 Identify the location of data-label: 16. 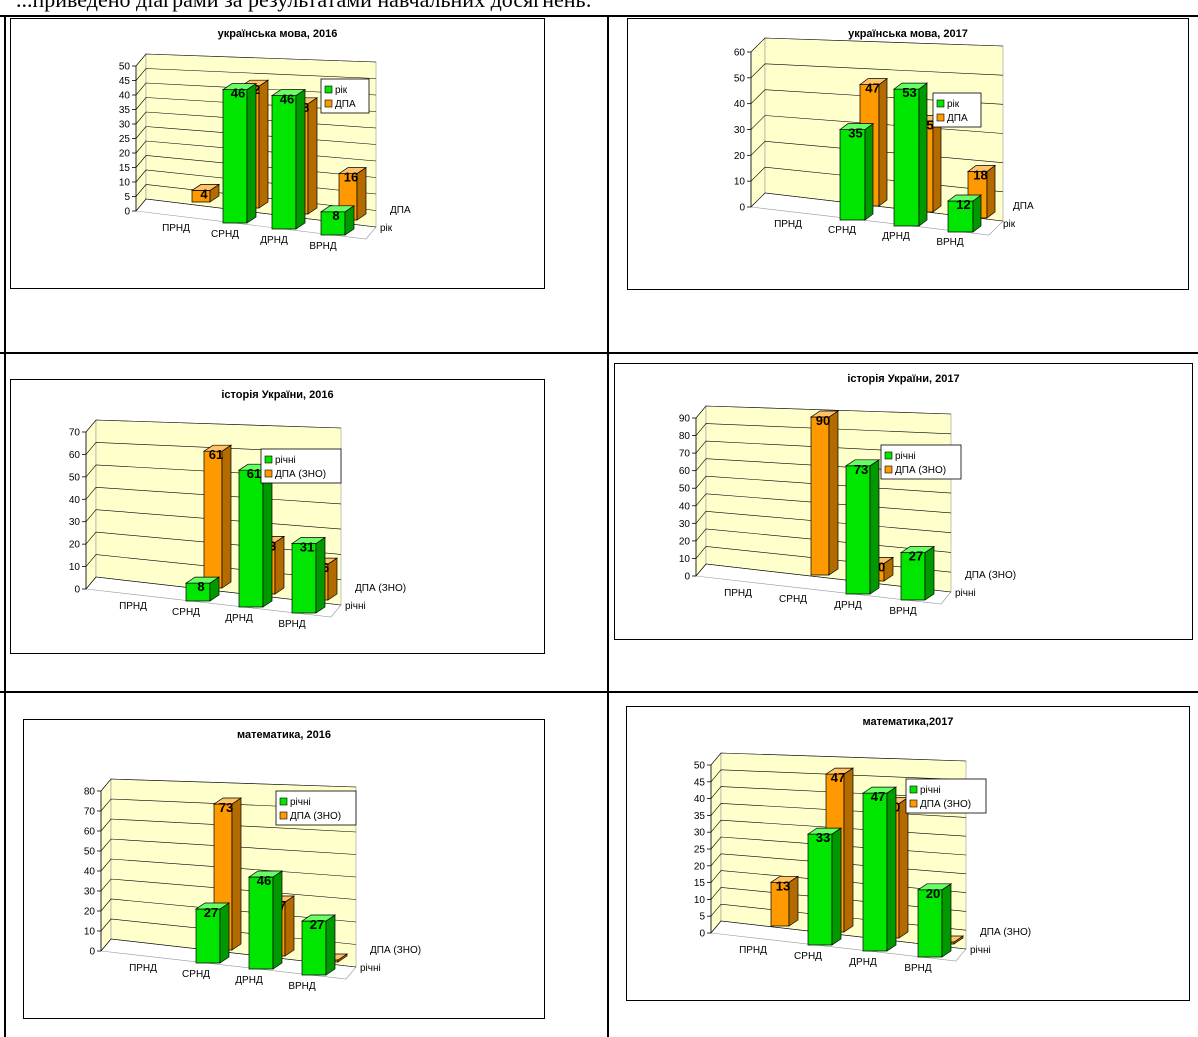
(351, 177).